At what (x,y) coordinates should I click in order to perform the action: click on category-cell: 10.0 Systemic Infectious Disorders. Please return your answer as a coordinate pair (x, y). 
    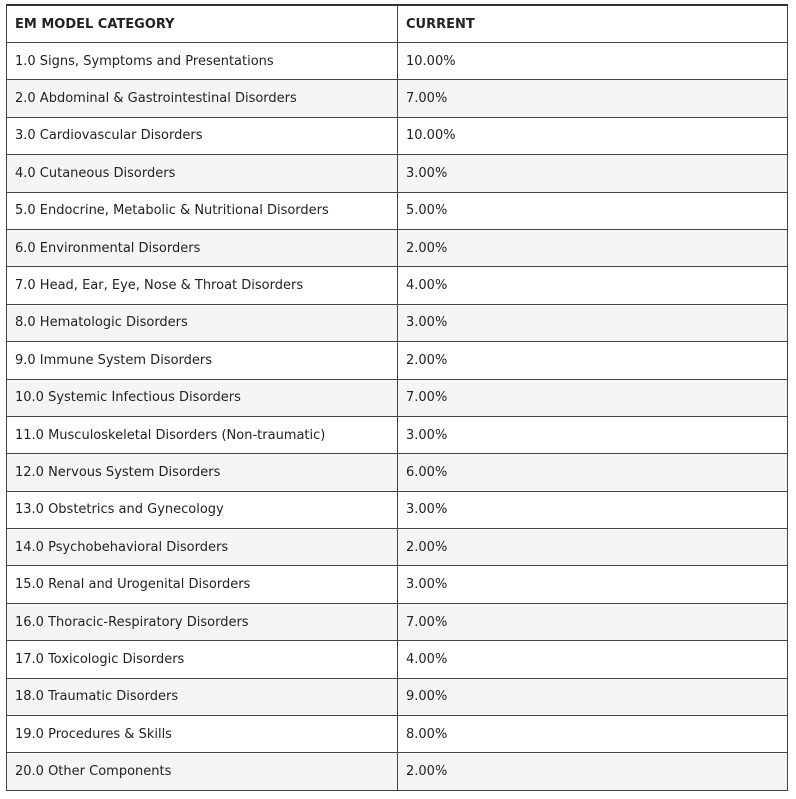
    Looking at the image, I should click on (202, 397).